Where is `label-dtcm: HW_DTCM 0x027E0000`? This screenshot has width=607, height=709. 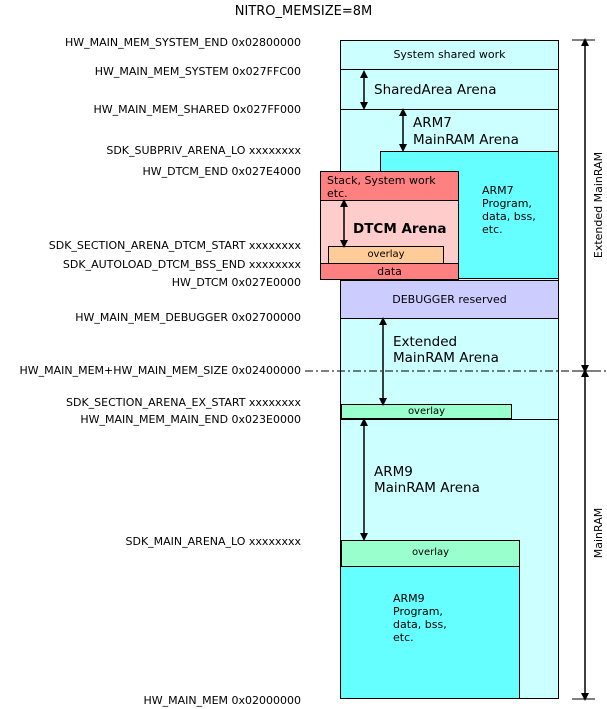
label-dtcm: HW_DTCM 0x027E0000 is located at coordinates (236, 282).